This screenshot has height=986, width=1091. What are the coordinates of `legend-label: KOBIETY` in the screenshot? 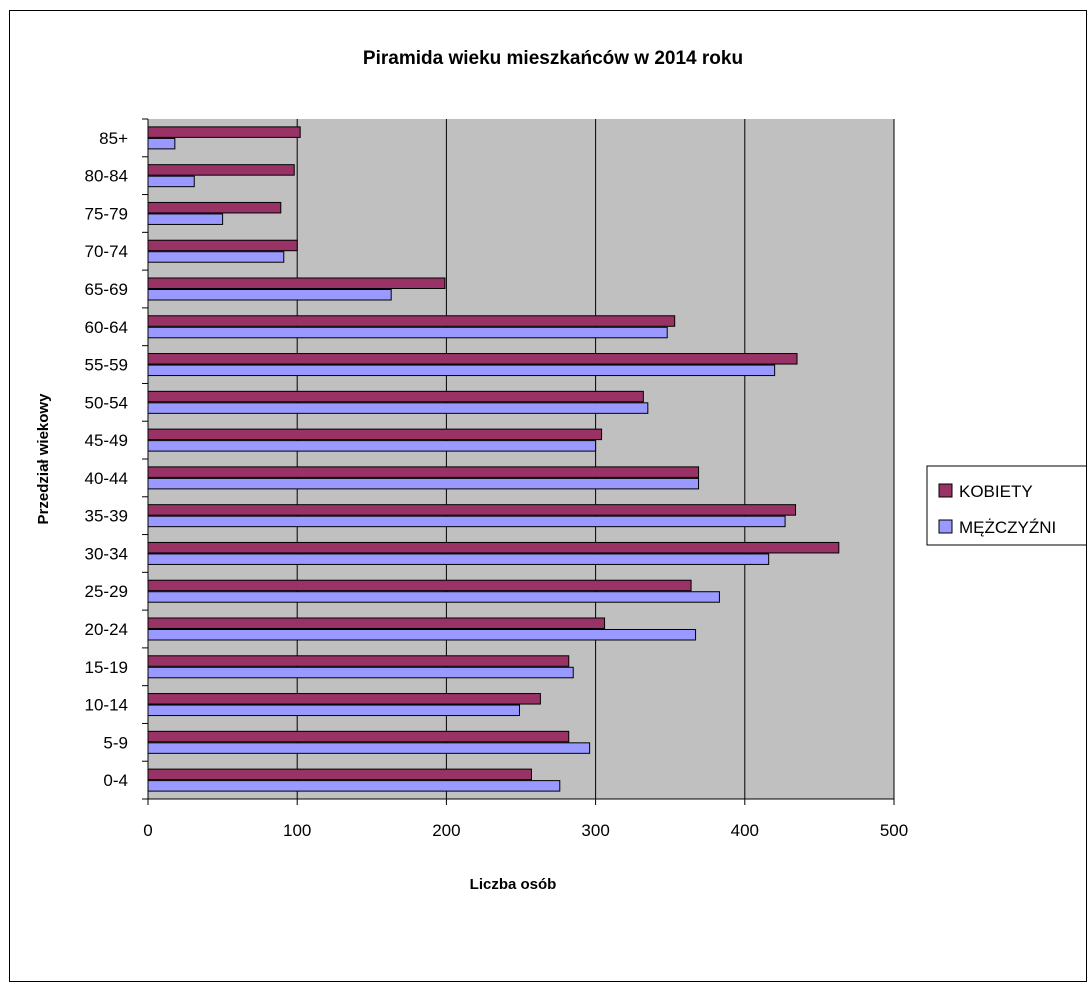 It's located at (996, 491).